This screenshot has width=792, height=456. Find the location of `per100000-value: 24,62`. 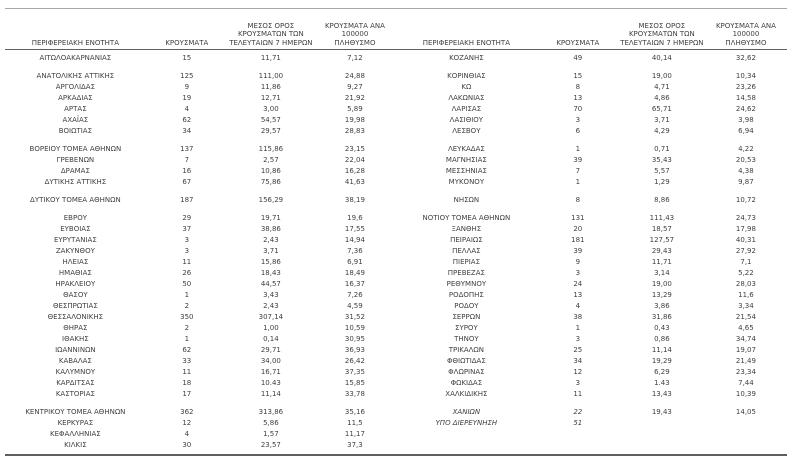

per100000-value: 24,62 is located at coordinates (745, 109).